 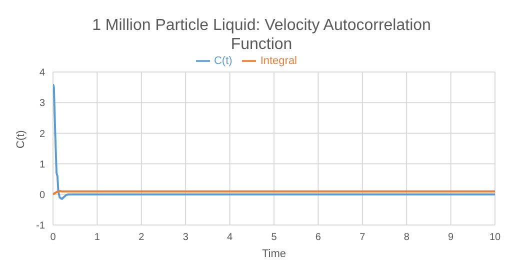 I want to click on x-tick-label: 10, so click(x=495, y=238).